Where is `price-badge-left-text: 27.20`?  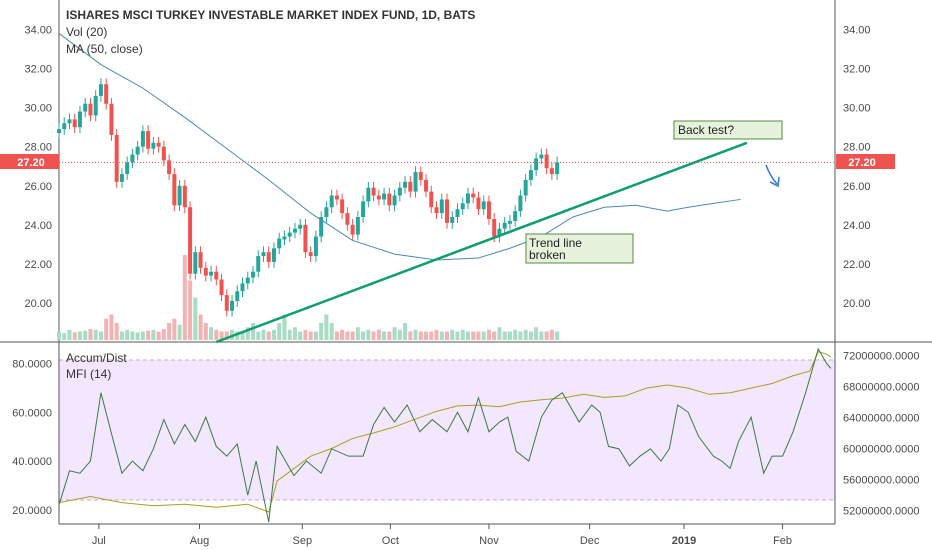
price-badge-left-text: 27.20 is located at coordinates (31, 163).